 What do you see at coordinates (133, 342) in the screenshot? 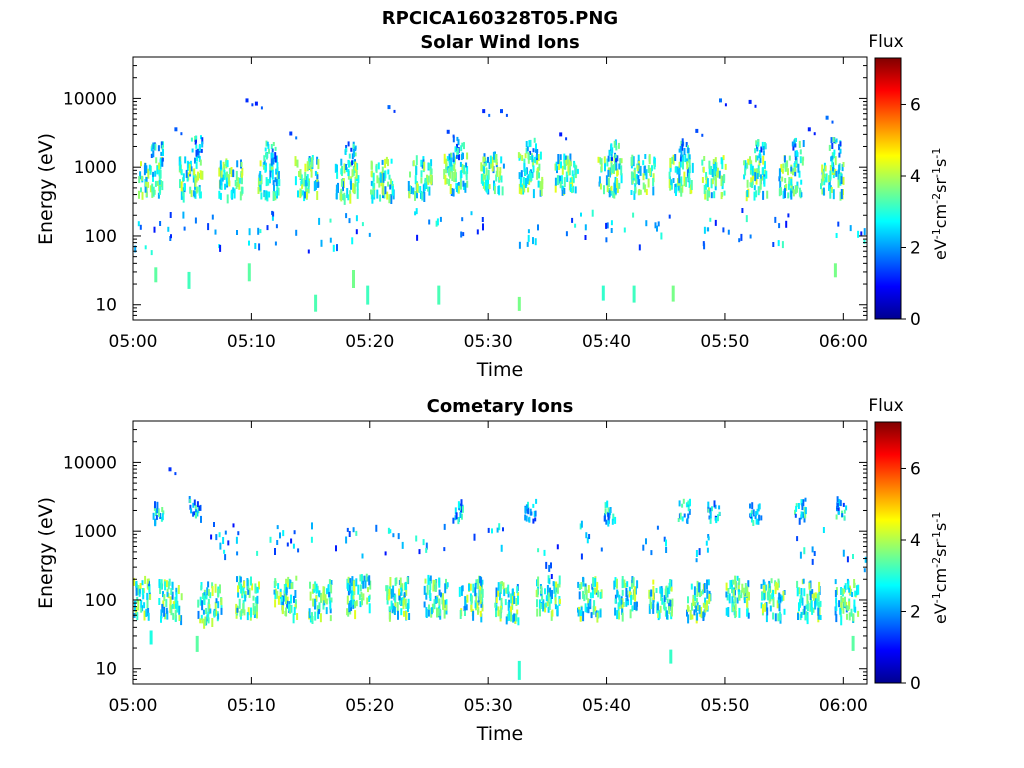
I see `x-tick-label: 05:00` at bounding box center [133, 342].